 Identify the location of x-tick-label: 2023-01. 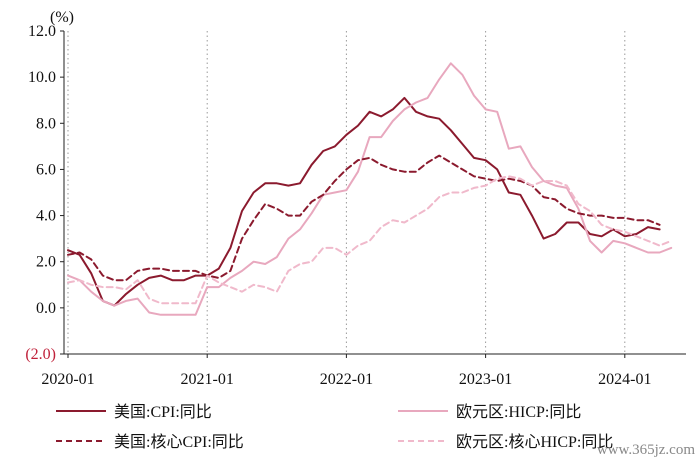
(485, 379).